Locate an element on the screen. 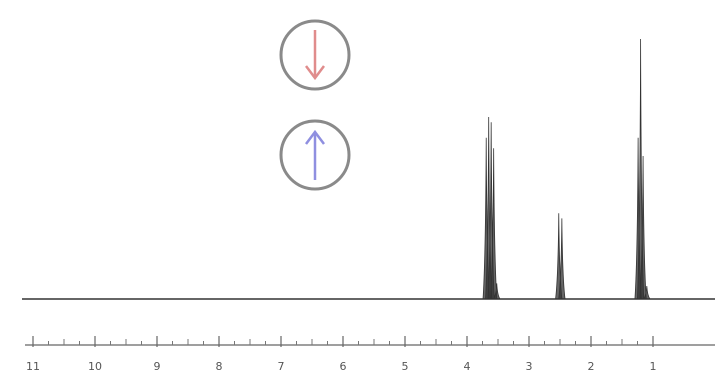 This screenshot has width=715, height=377. x-tick-label: 2 is located at coordinates (591, 366).